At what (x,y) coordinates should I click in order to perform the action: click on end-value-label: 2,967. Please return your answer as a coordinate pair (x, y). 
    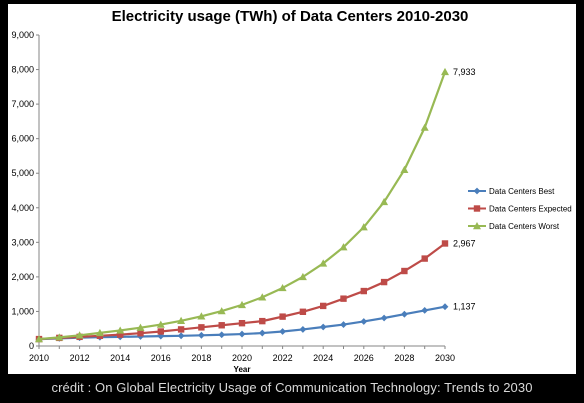
    Looking at the image, I should click on (464, 243).